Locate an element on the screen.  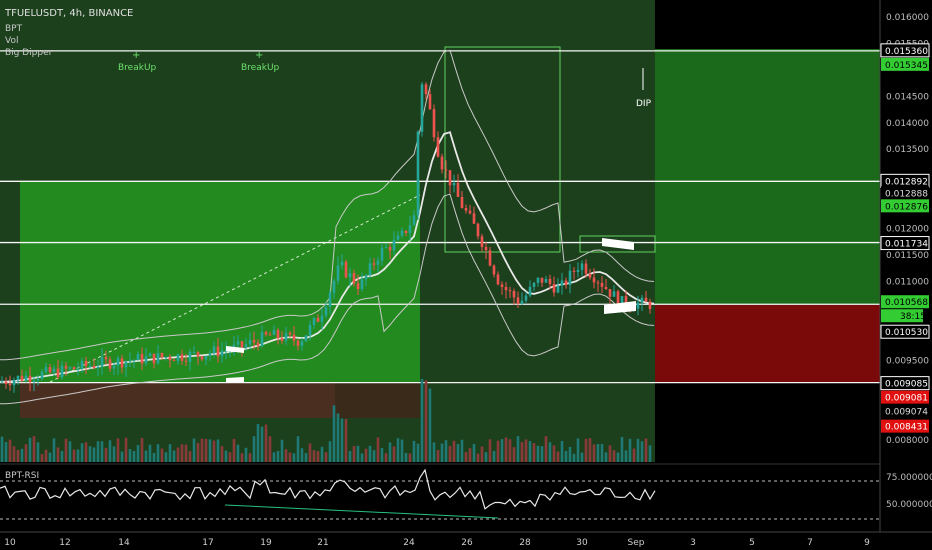
rsi-level-label-75: 75.000000 is located at coordinates (909, 478).